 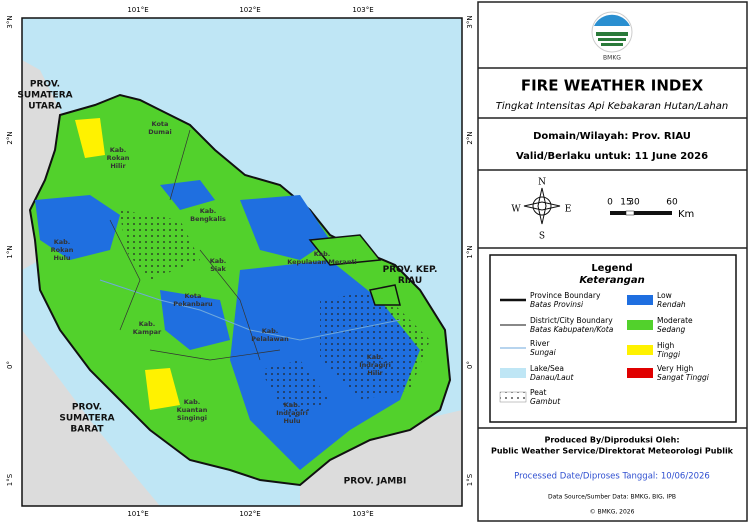 What do you see at coordinates (470, 137) in the screenshot?
I see `lat-label: 2°N` at bounding box center [470, 137].